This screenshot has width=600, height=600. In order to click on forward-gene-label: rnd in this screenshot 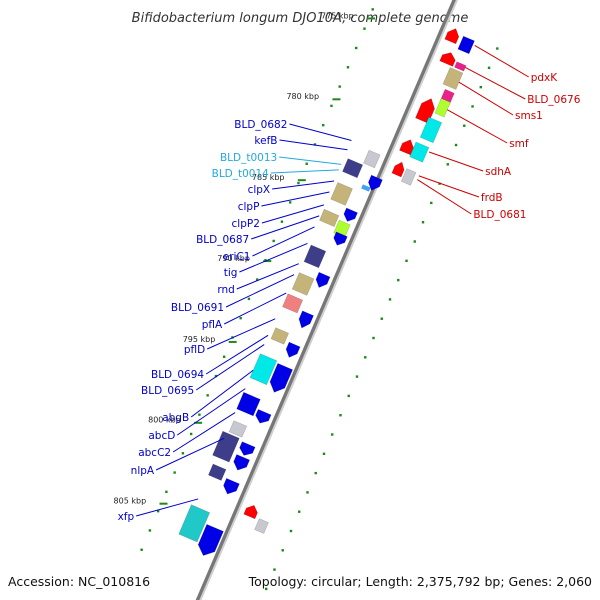, I will do `click(225, 290)`.